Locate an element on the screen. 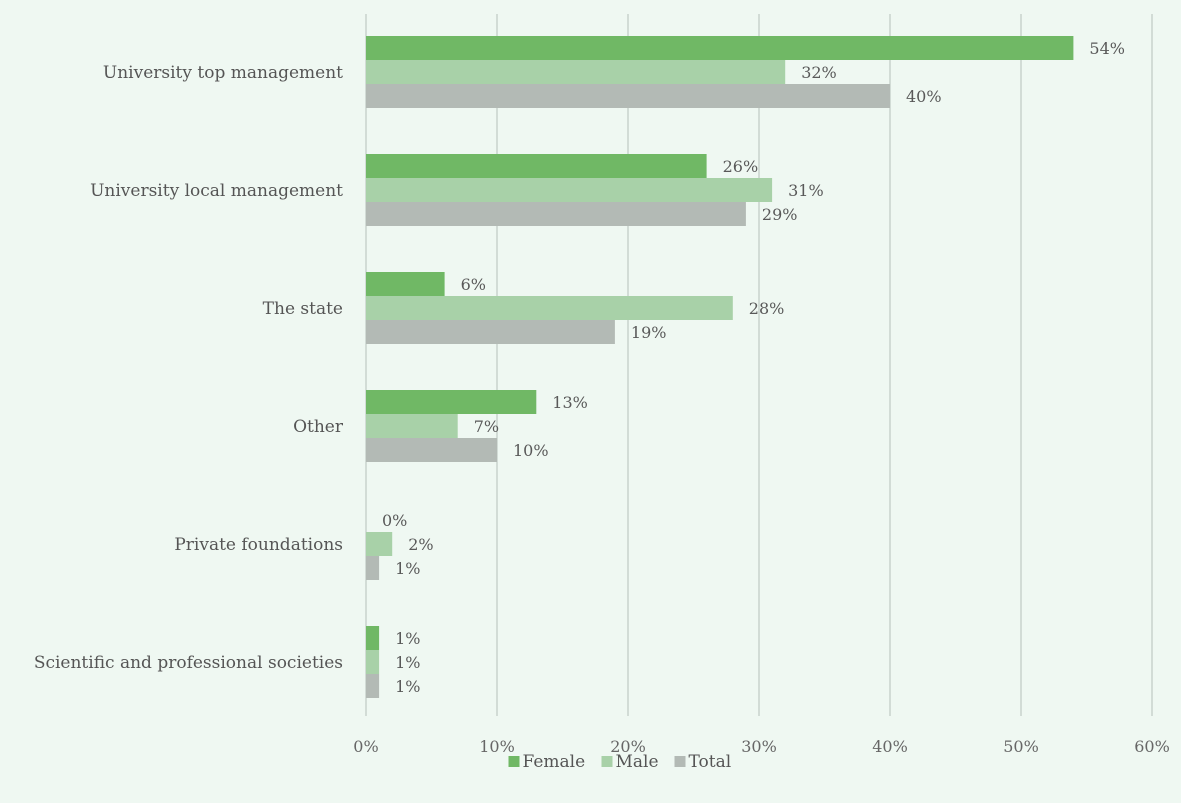 The width and height of the screenshot is (1181, 803). category-label: Scientific and professional societies is located at coordinates (188, 663).